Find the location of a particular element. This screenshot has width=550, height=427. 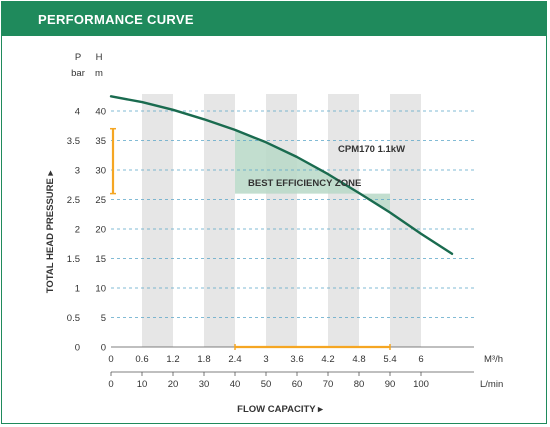

x-tick-lpm: 50 is located at coordinates (266, 384).